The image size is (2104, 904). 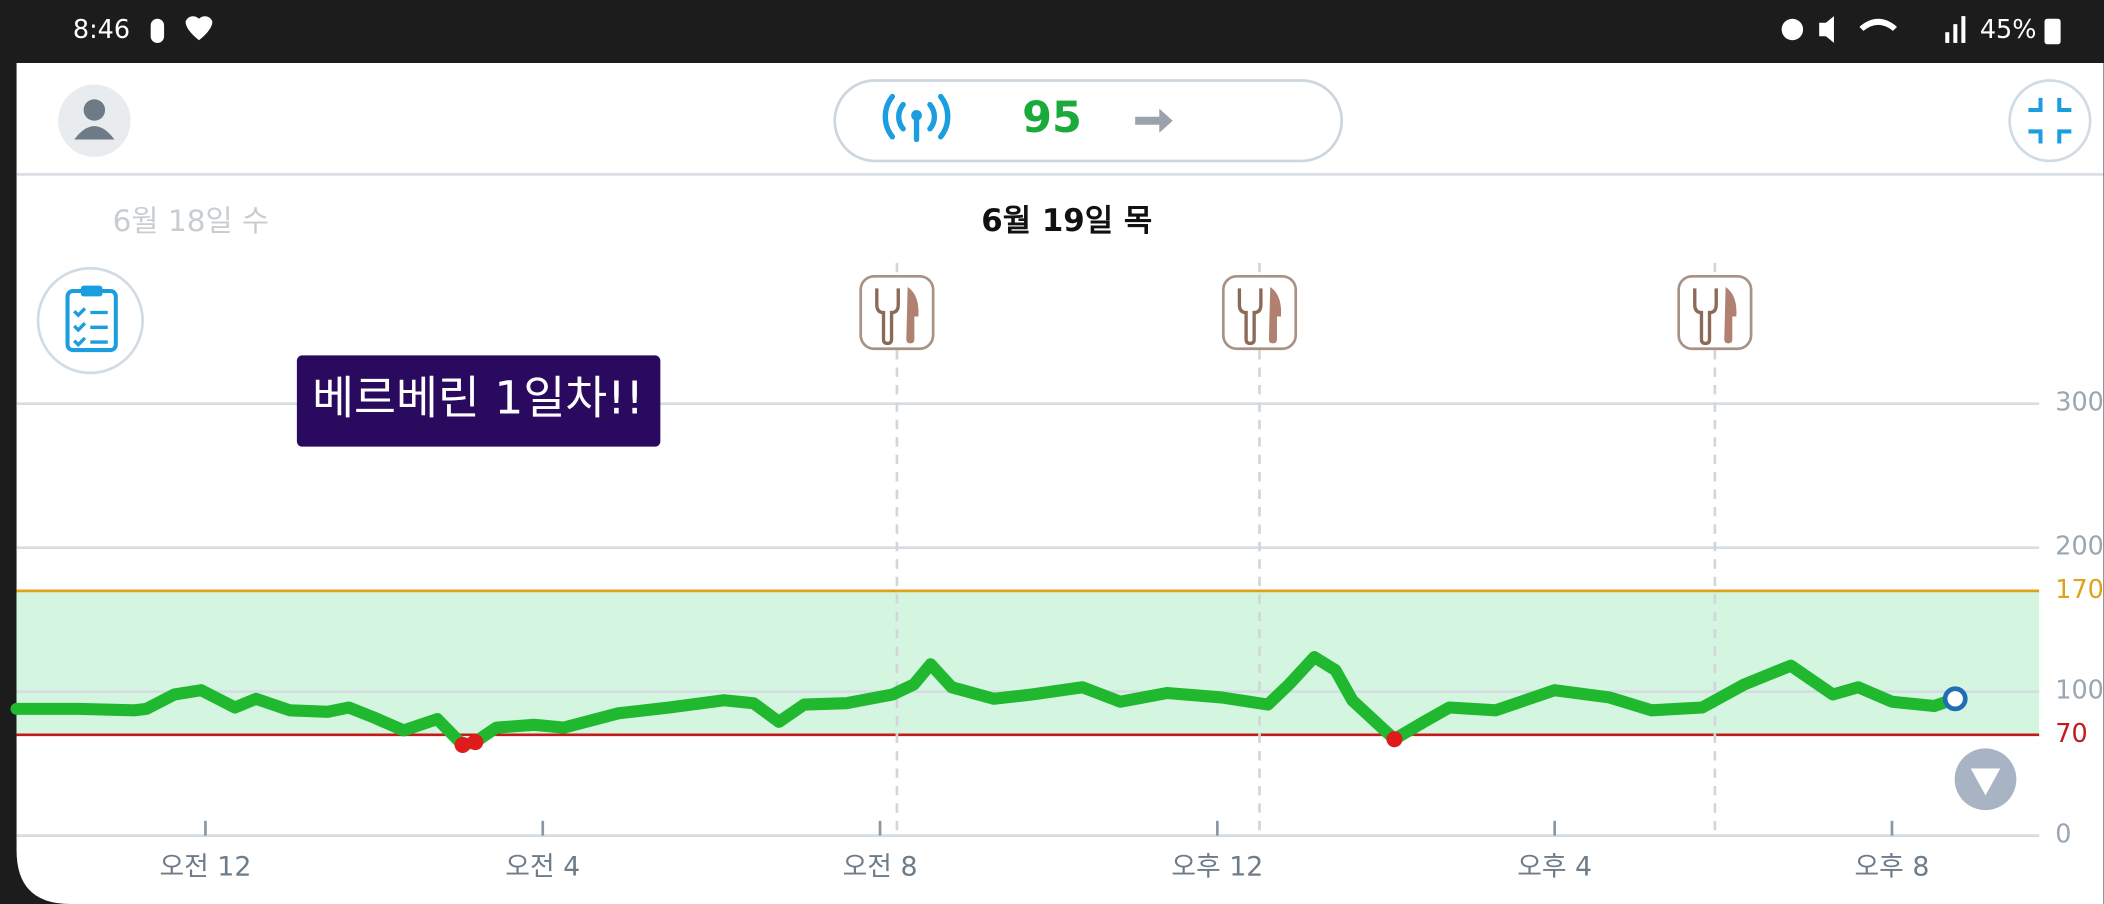 What do you see at coordinates (94, 120) in the screenshot?
I see `profile-button` at bounding box center [94, 120].